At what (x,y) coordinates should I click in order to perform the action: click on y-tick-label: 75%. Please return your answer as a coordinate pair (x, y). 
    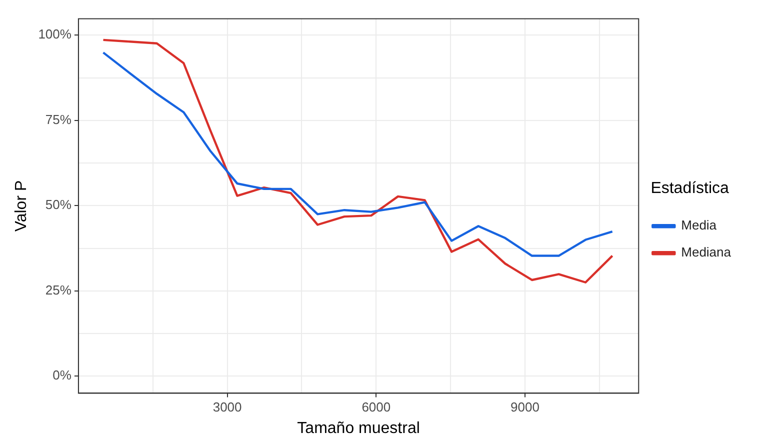
    Looking at the image, I should click on (58, 119).